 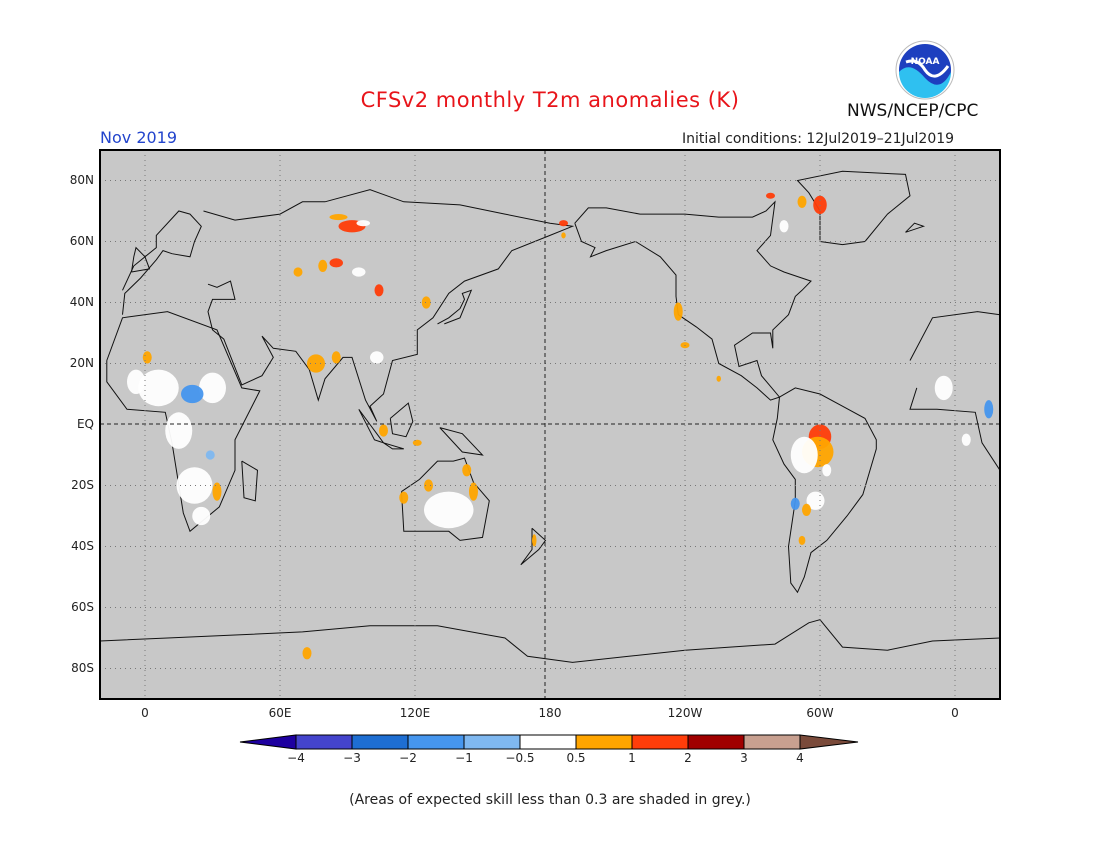 I want to click on lat-label: 20S, so click(x=82, y=484).